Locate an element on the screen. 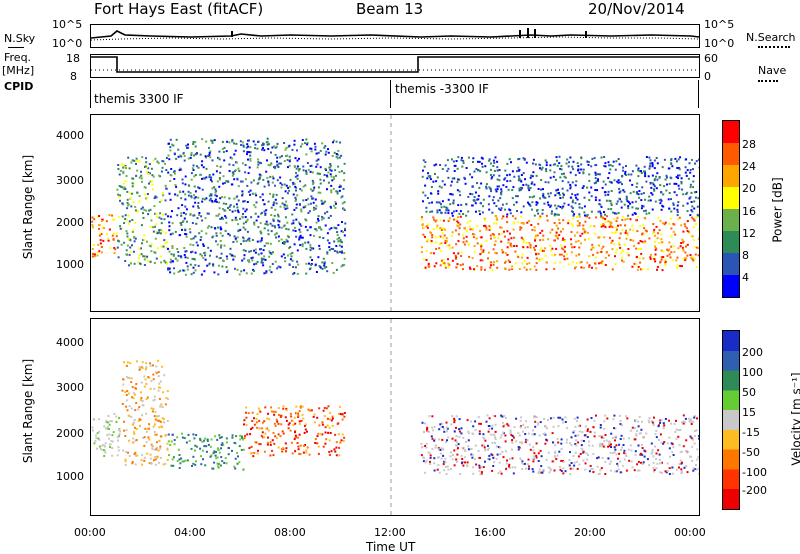 This screenshot has height=554, width=800. vel-cbar-tick-15: 15 is located at coordinates (749, 412).